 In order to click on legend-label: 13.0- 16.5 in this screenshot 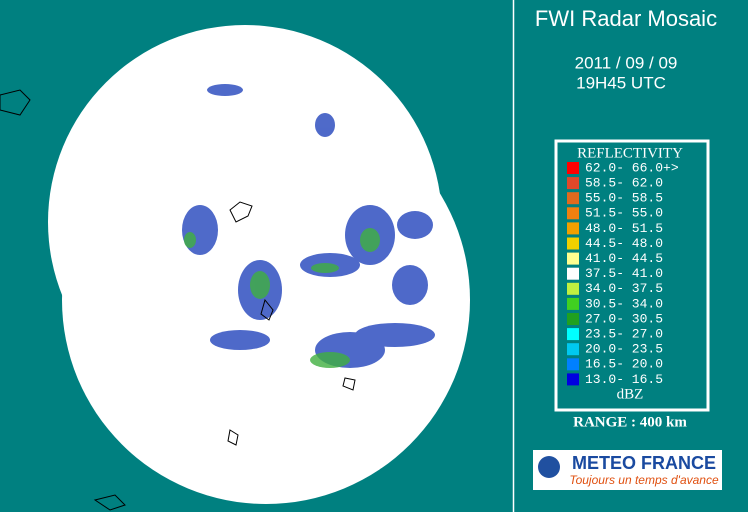, I will do `click(624, 379)`.